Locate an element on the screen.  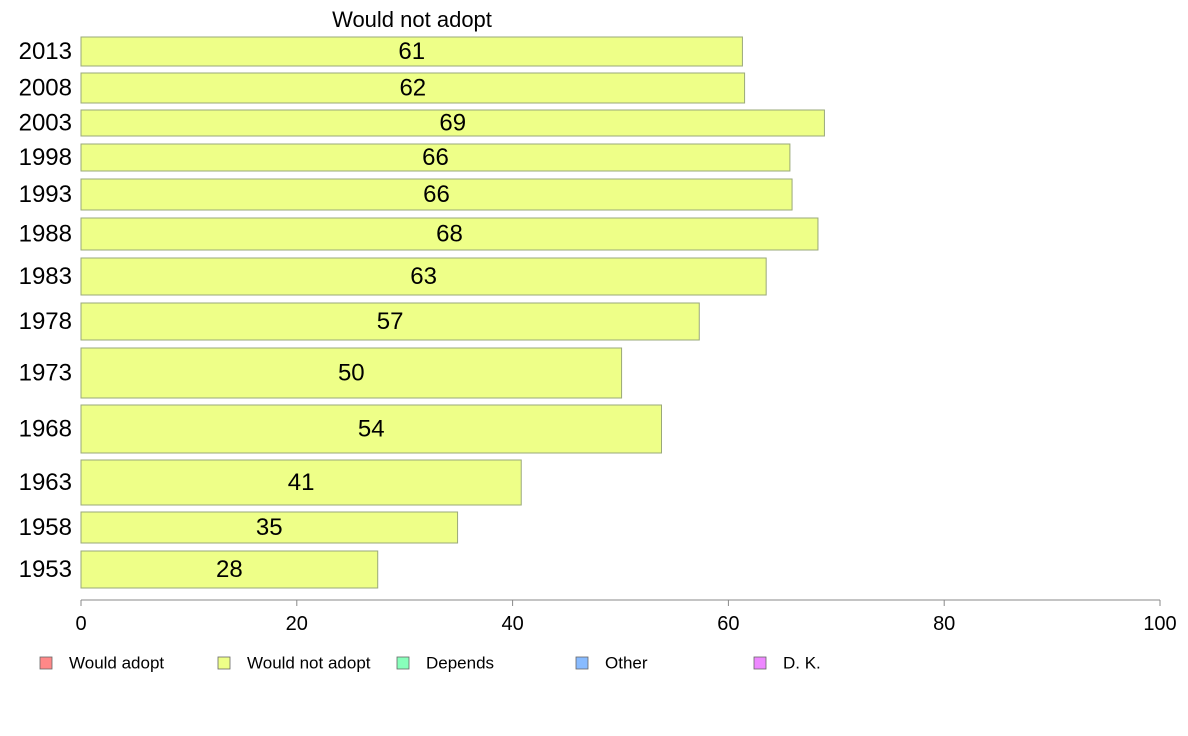
bar-2008 is located at coordinates (413, 88).